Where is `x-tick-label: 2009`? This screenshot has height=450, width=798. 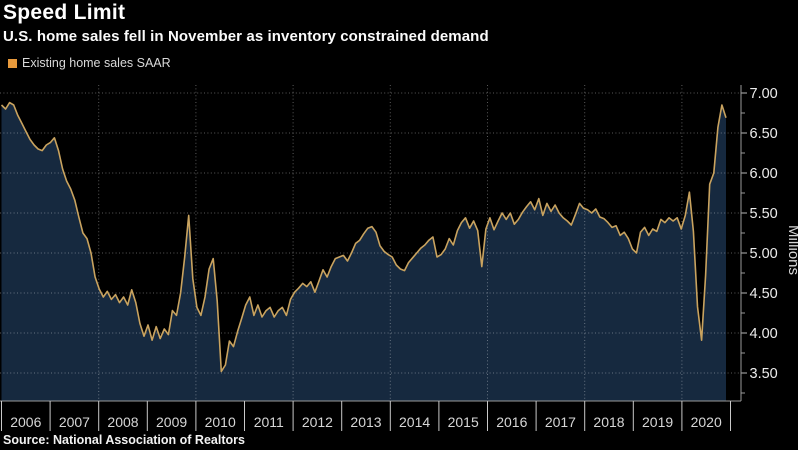 x-tick-label: 2009 is located at coordinates (171, 422).